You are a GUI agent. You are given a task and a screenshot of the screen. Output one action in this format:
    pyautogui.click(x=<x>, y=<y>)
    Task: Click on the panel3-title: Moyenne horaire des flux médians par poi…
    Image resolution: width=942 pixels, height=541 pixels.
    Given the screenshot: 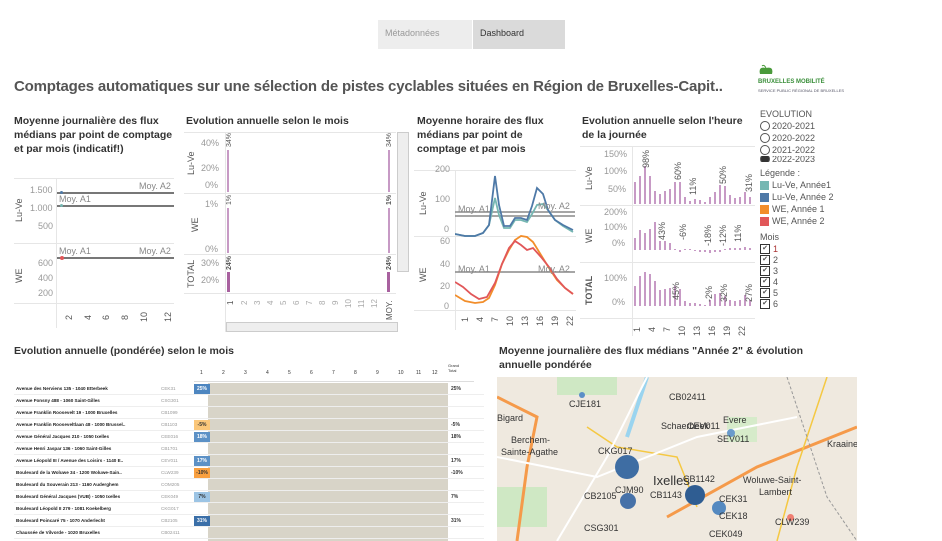 What is the action you would take?
    pyautogui.click(x=480, y=135)
    